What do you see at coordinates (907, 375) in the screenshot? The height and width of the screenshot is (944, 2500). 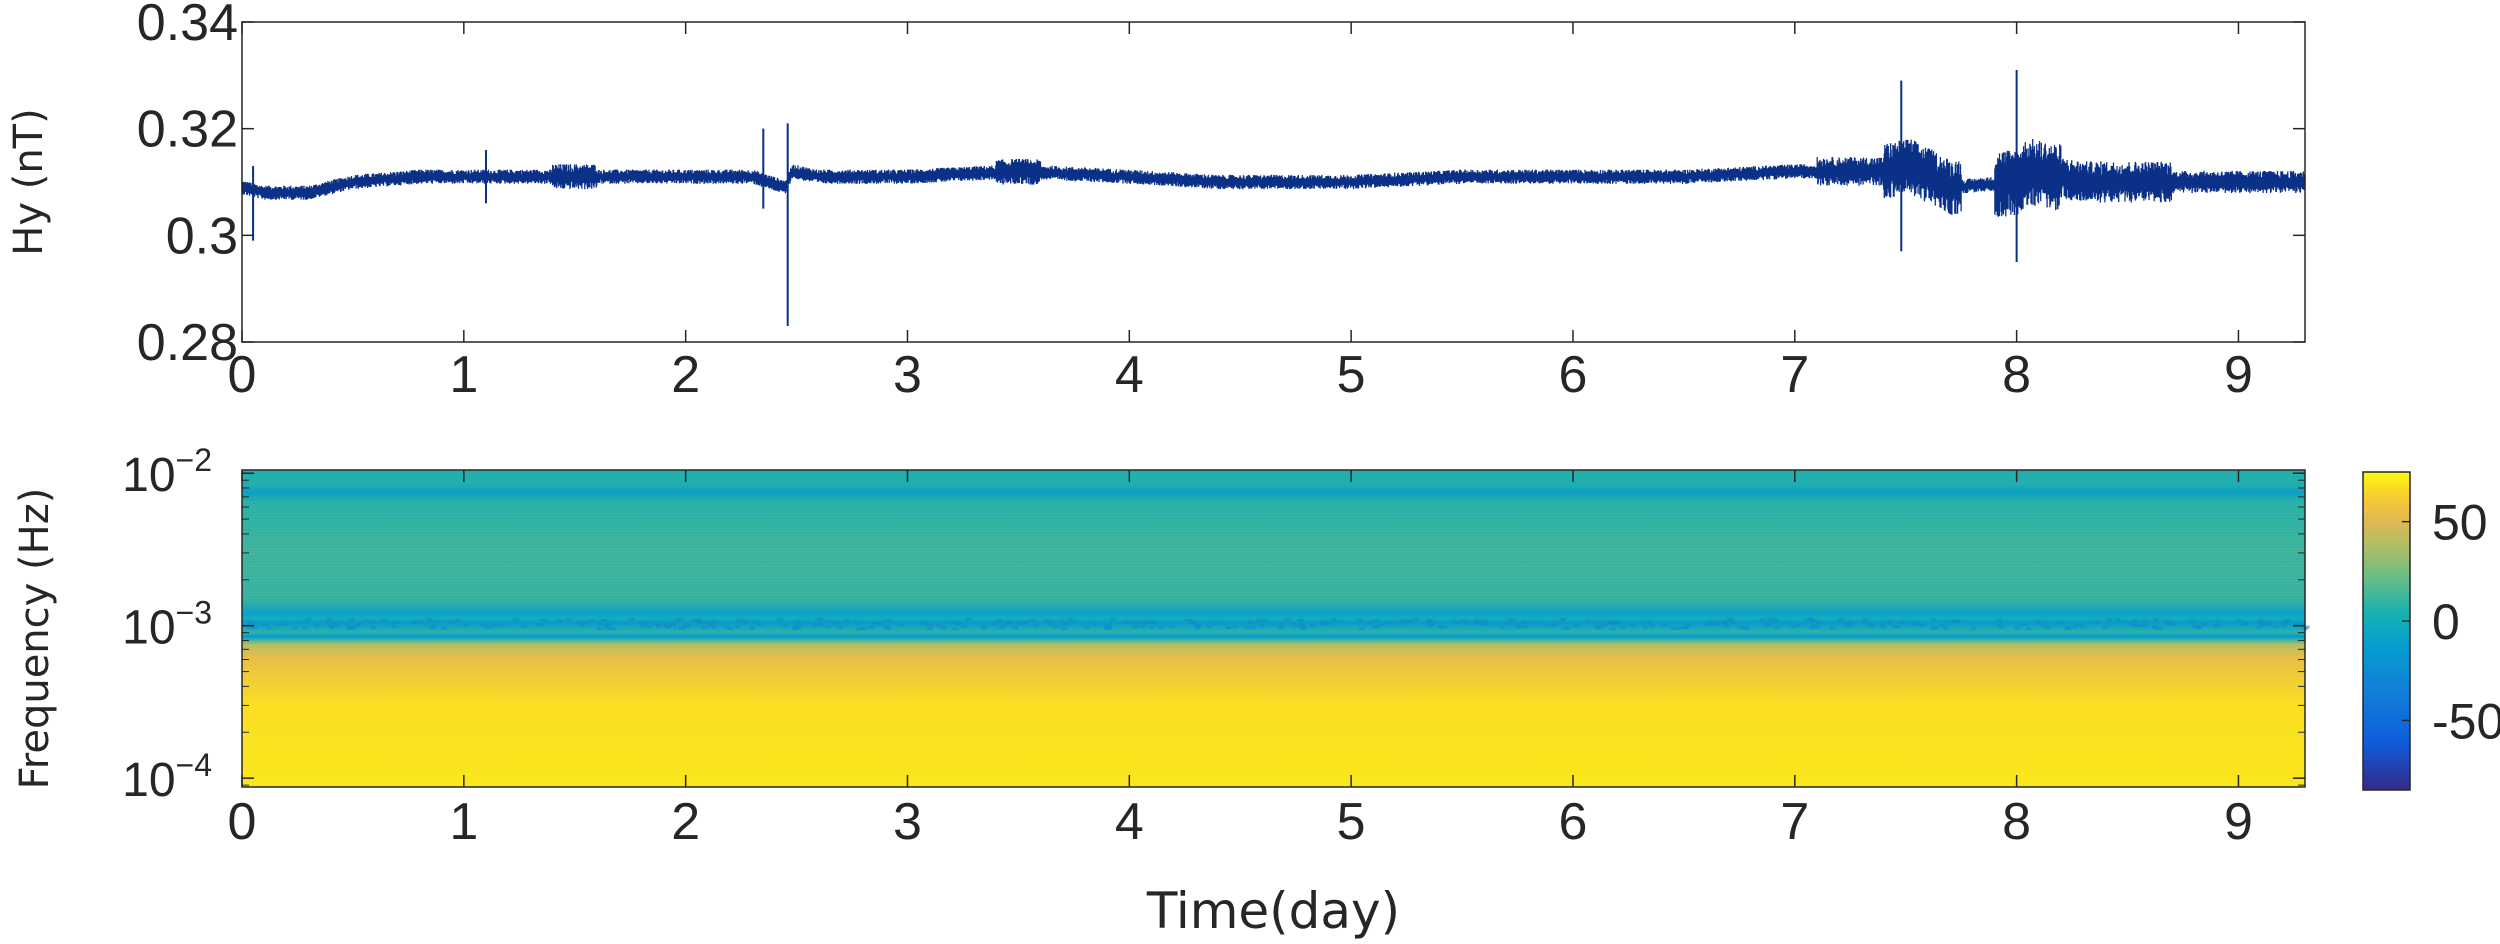 I see `hy-x-tick-label: 3` at bounding box center [907, 375].